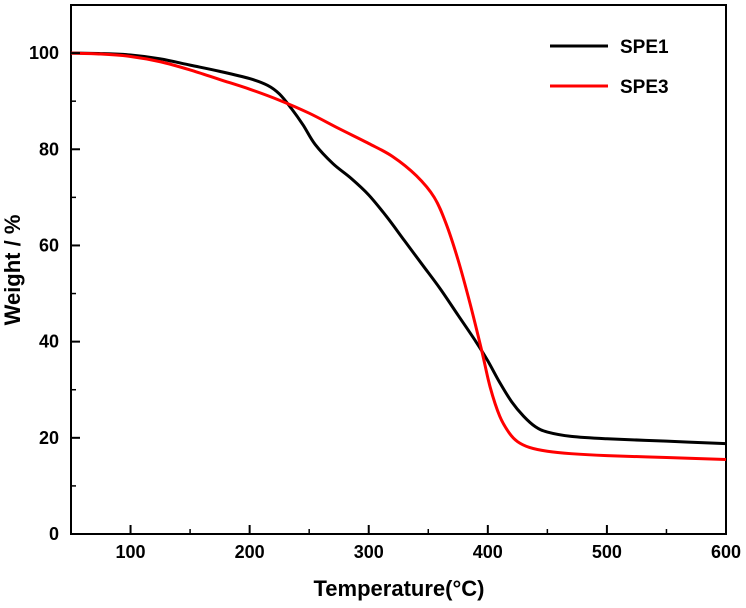 The width and height of the screenshot is (746, 608). I want to click on y-tick-label: 80, so click(49, 149).